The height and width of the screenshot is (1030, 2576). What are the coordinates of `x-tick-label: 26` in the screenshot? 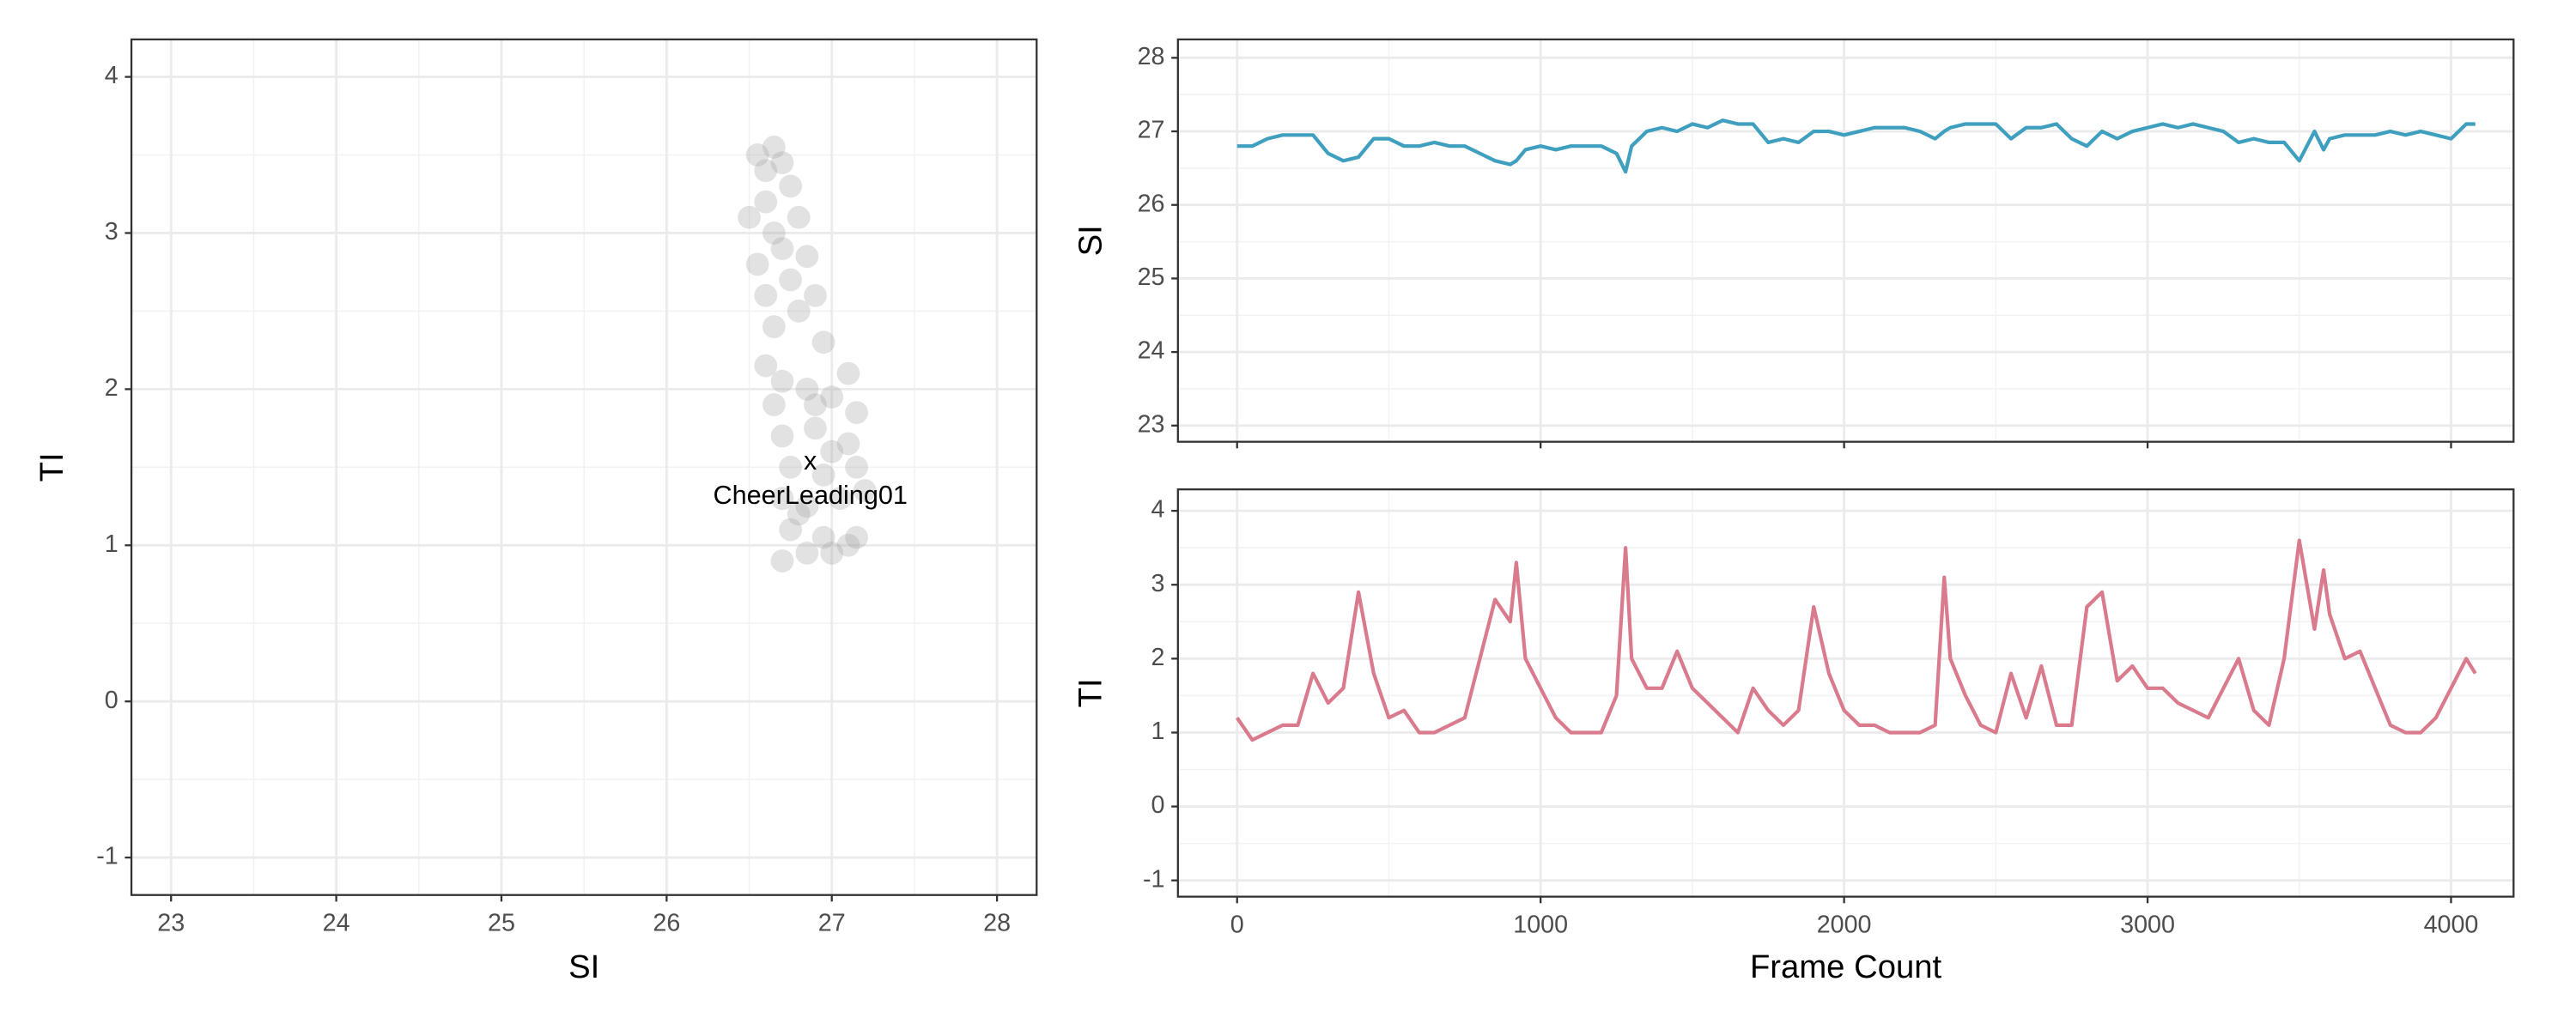 It's located at (666, 923).